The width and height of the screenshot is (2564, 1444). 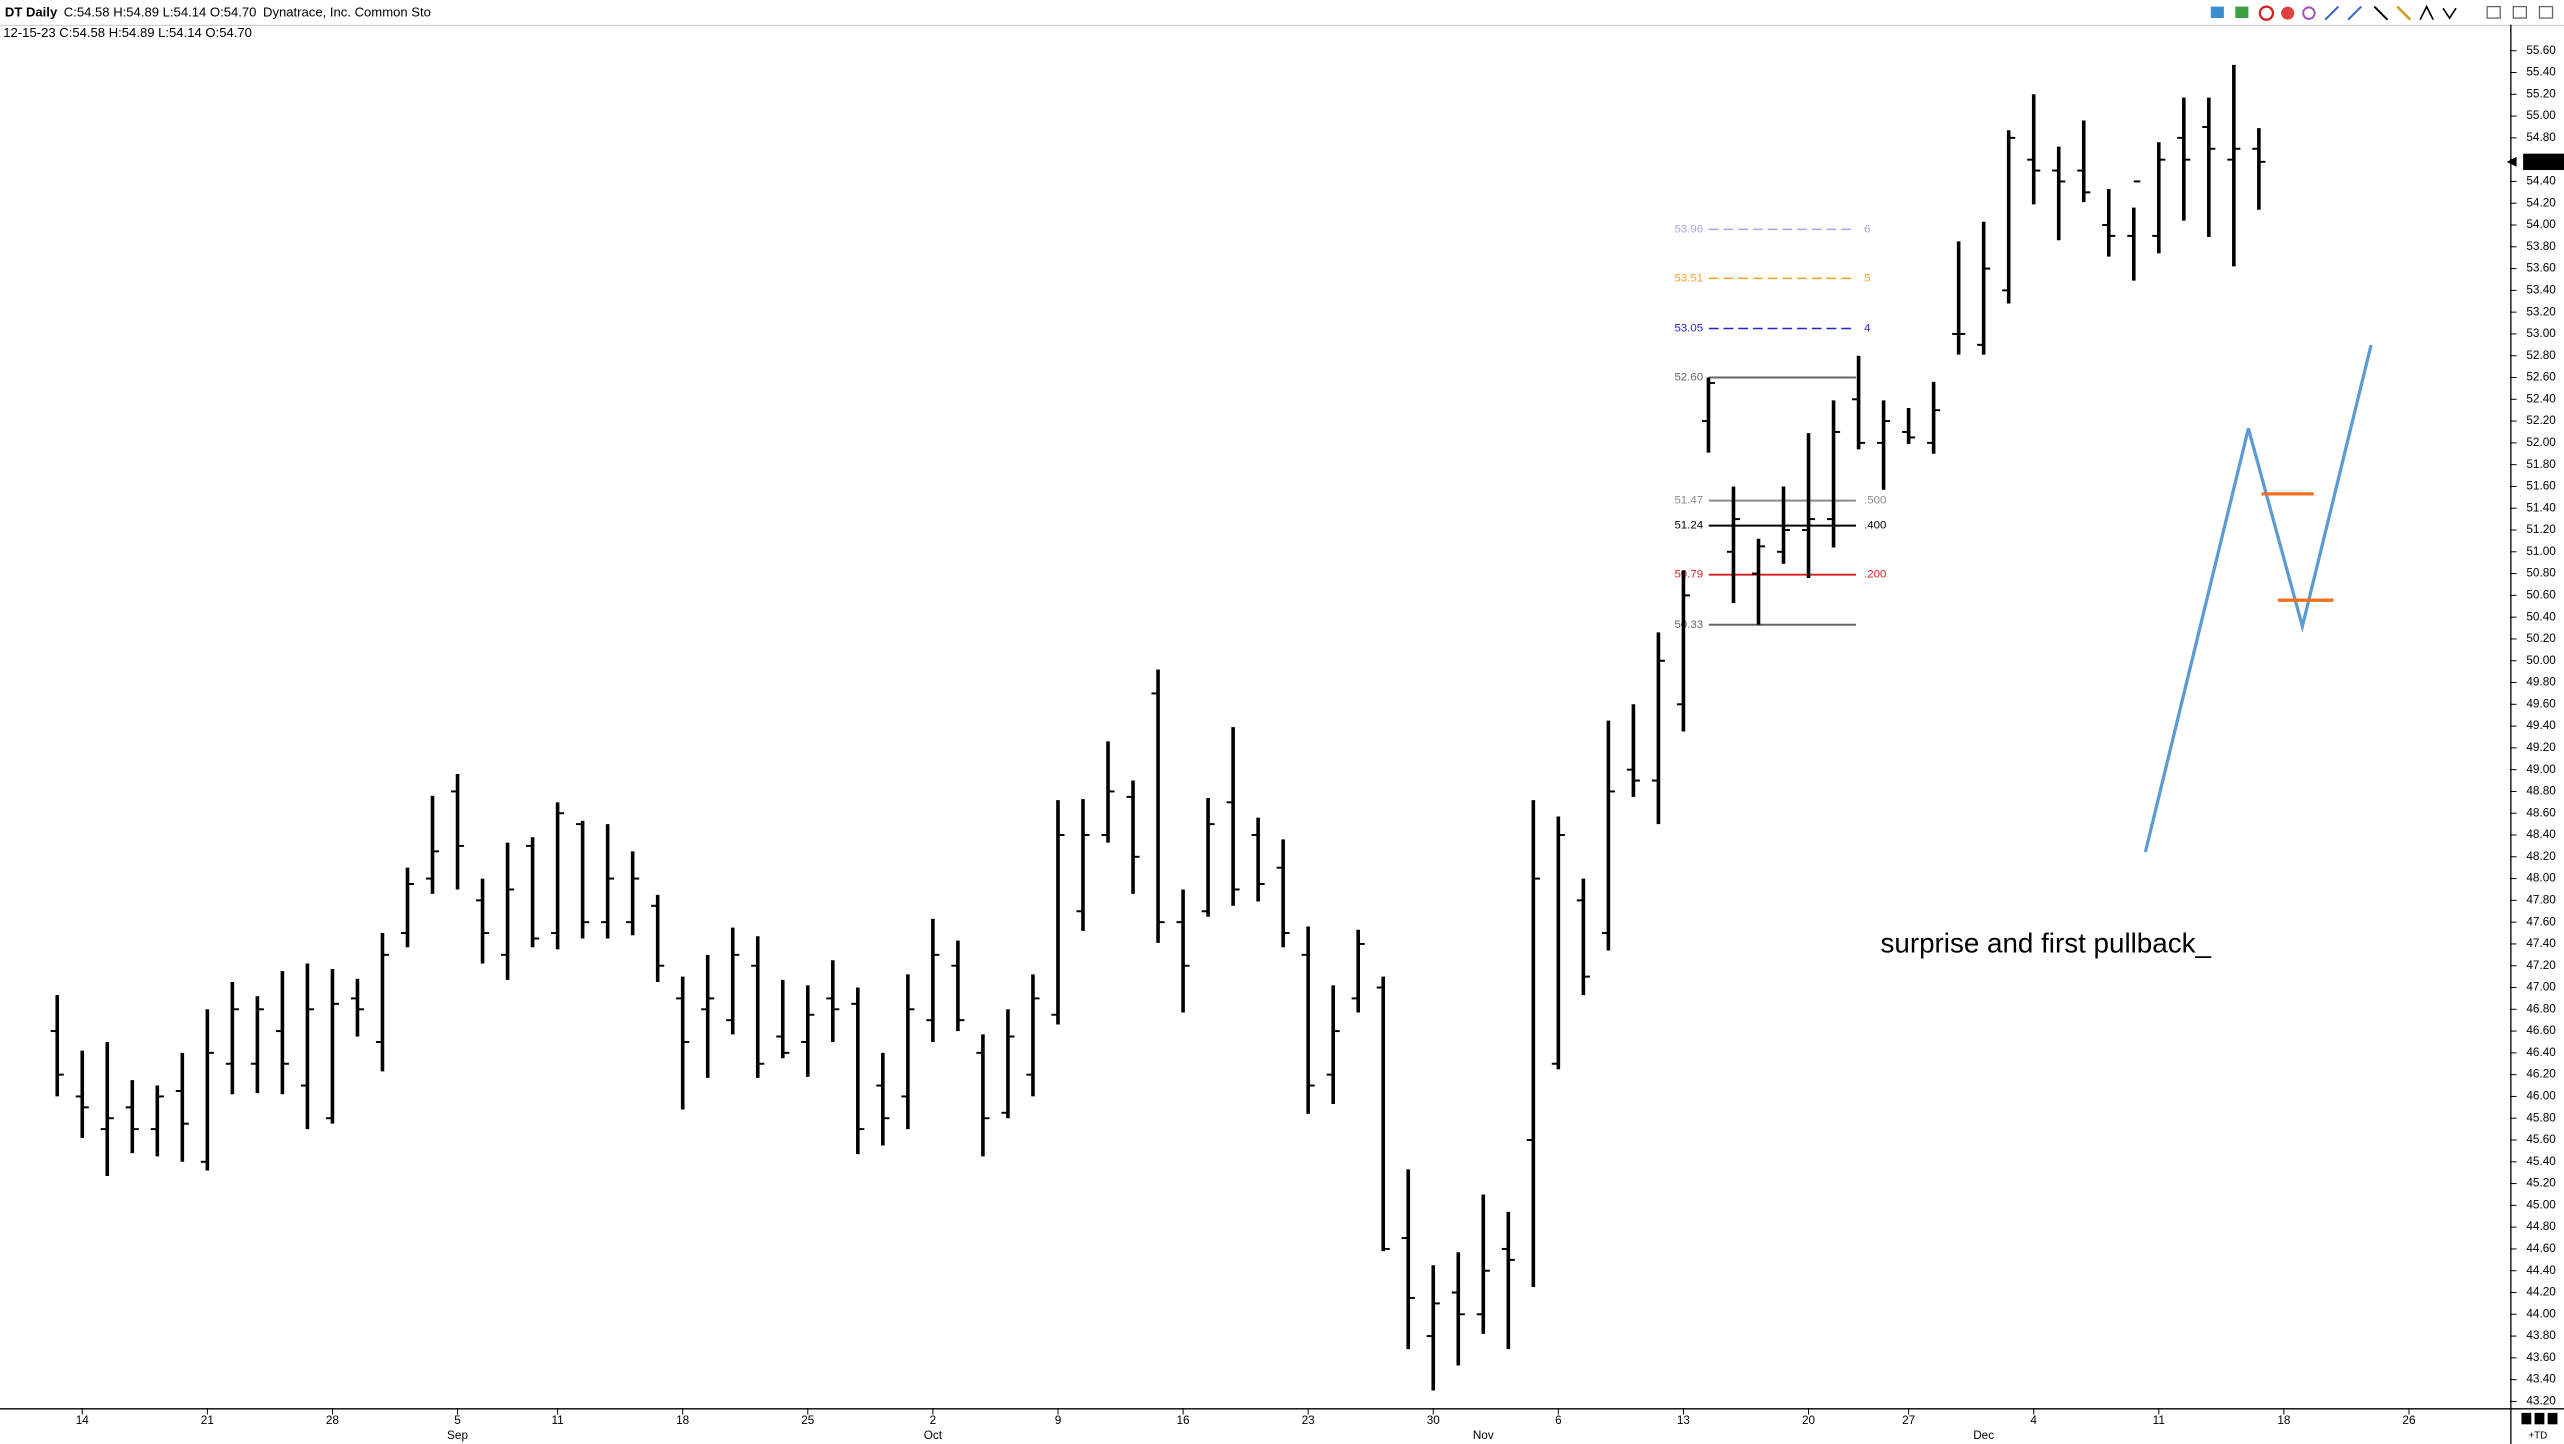 What do you see at coordinates (2409, 1420) in the screenshot?
I see `x-tick-label: 26` at bounding box center [2409, 1420].